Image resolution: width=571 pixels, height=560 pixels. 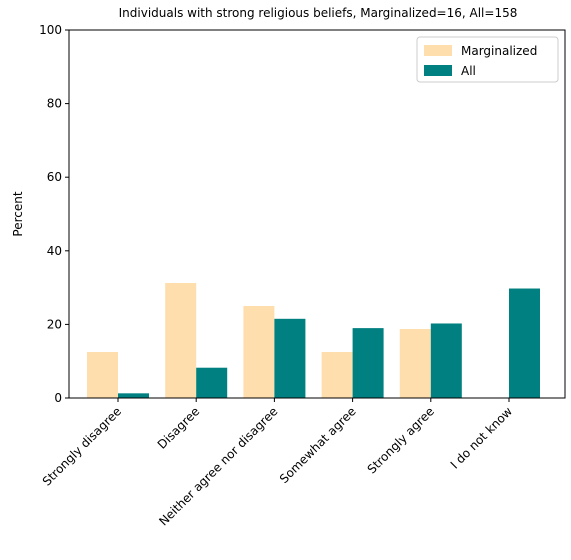 What do you see at coordinates (499, 51) in the screenshot?
I see `legend-label-marginalized: Marginalized` at bounding box center [499, 51].